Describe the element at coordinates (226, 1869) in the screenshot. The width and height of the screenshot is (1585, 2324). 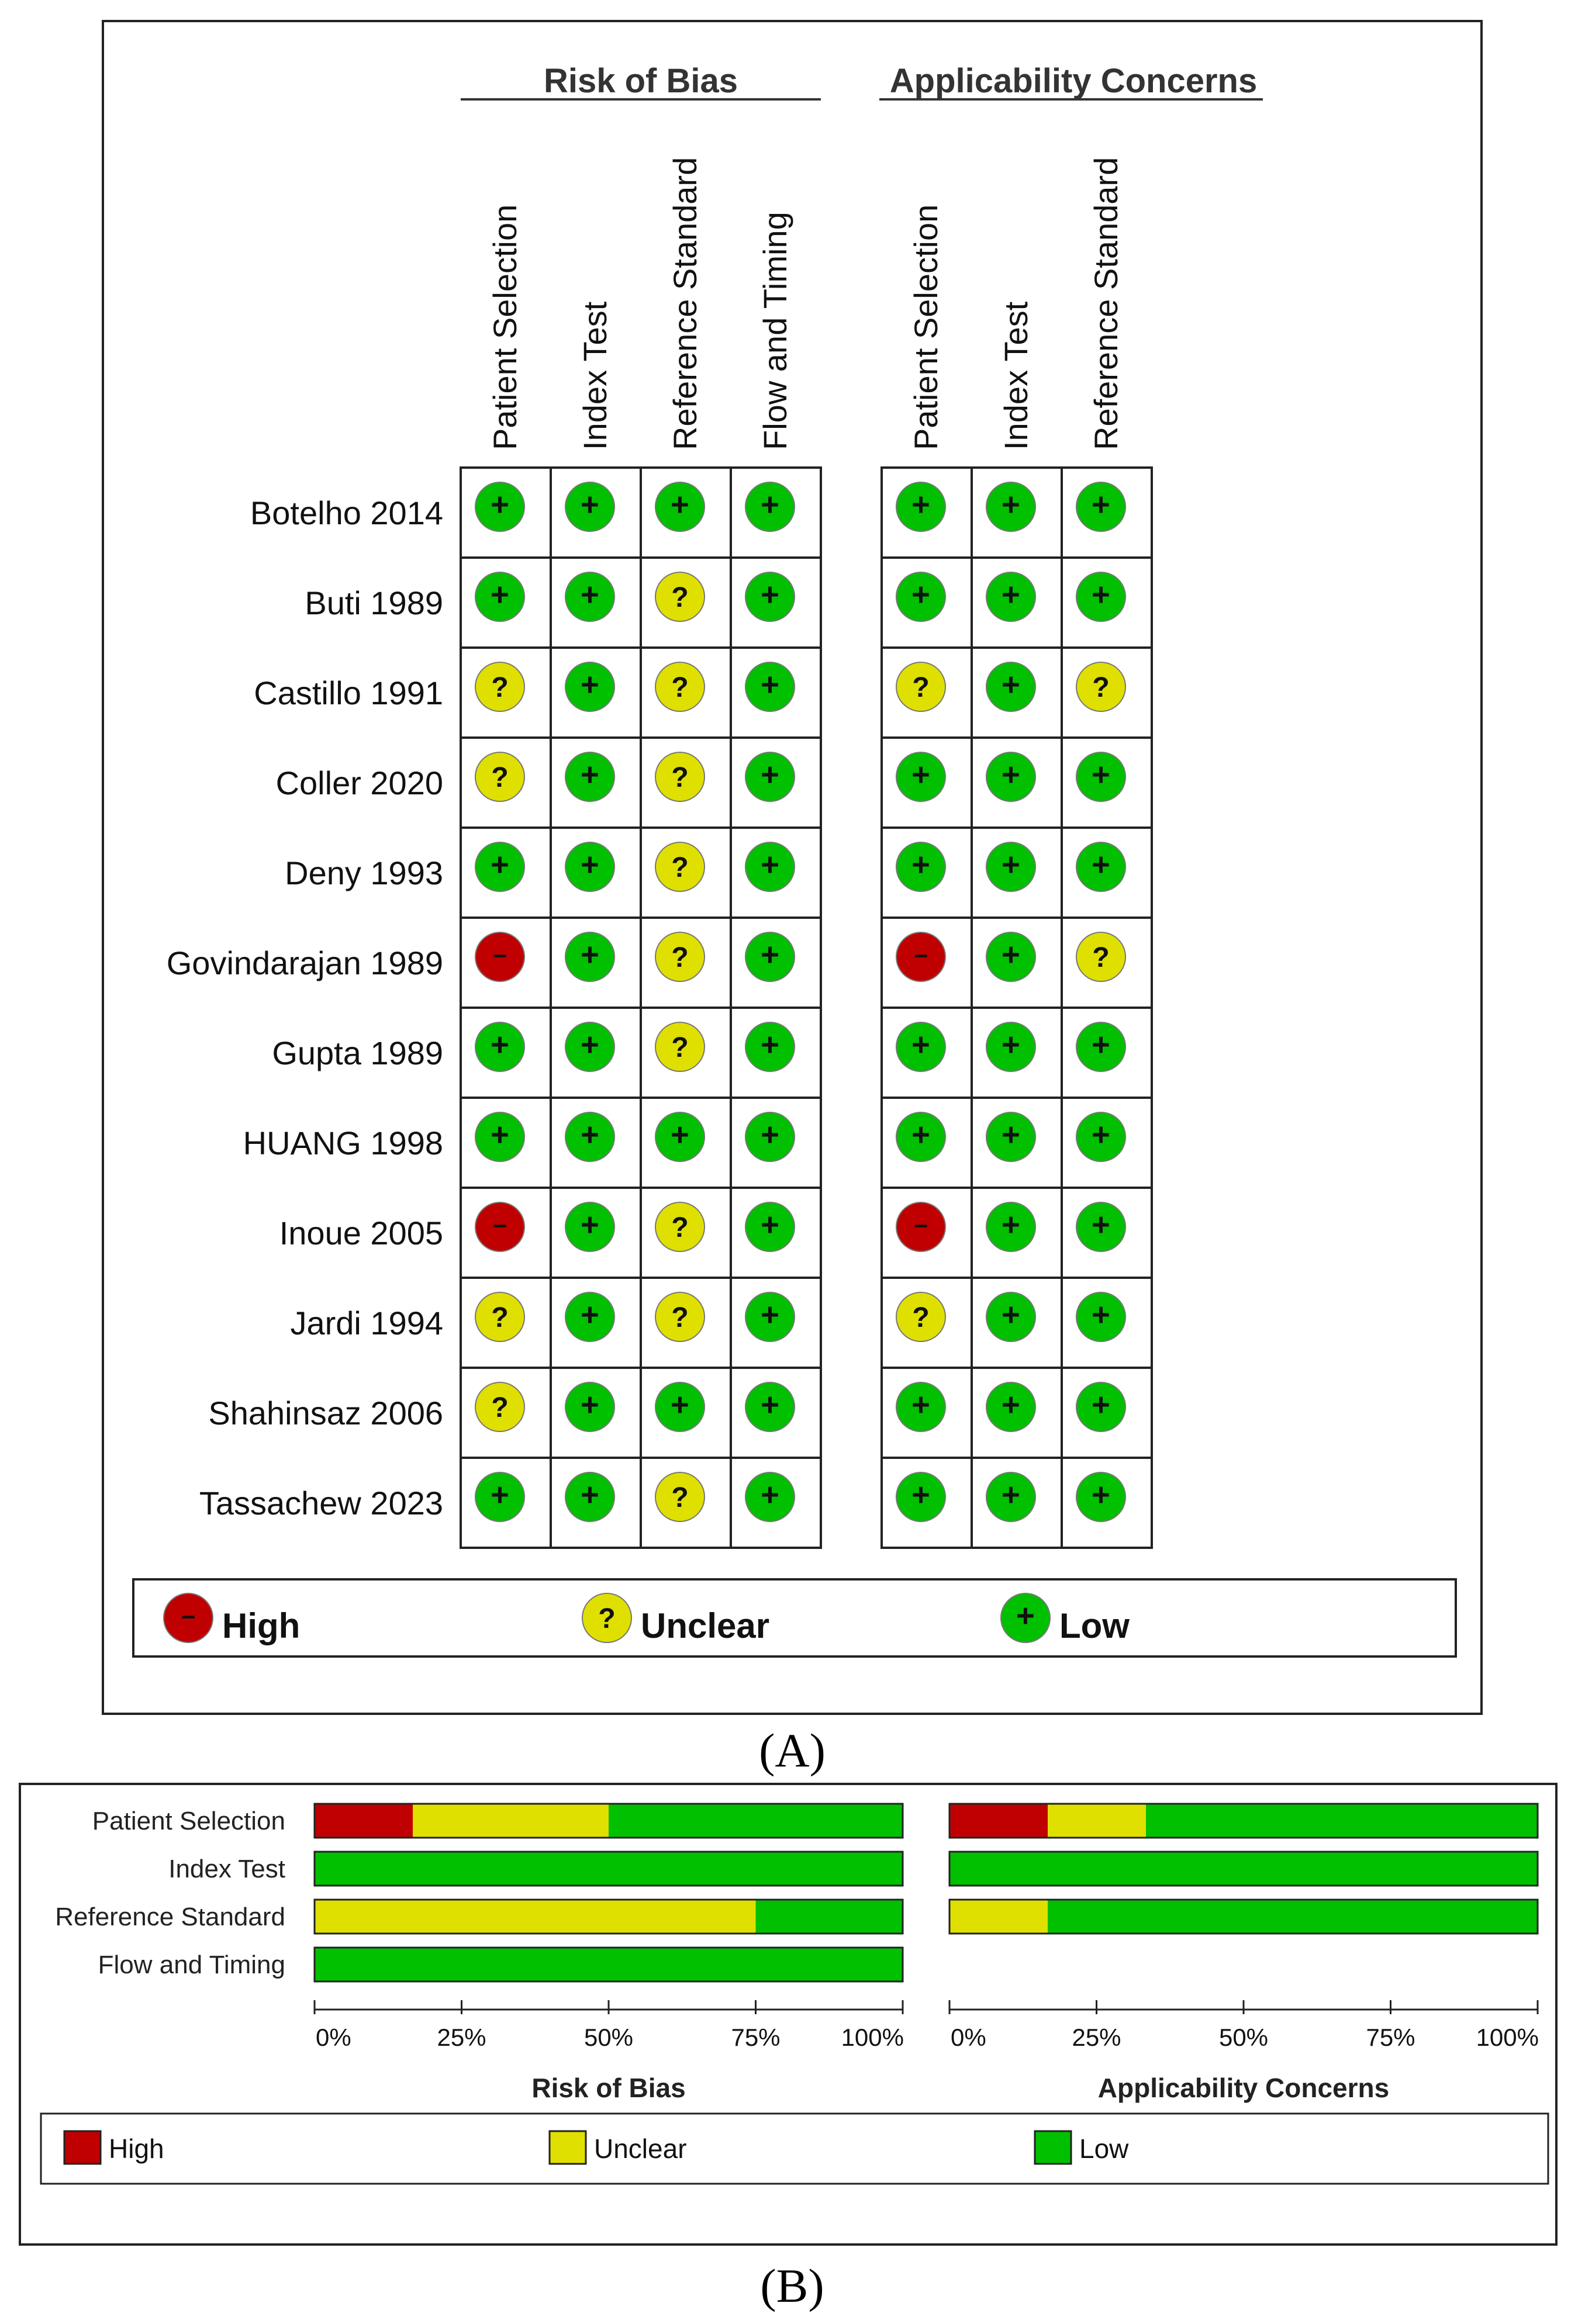
I see `category-label: Index Test` at that location.